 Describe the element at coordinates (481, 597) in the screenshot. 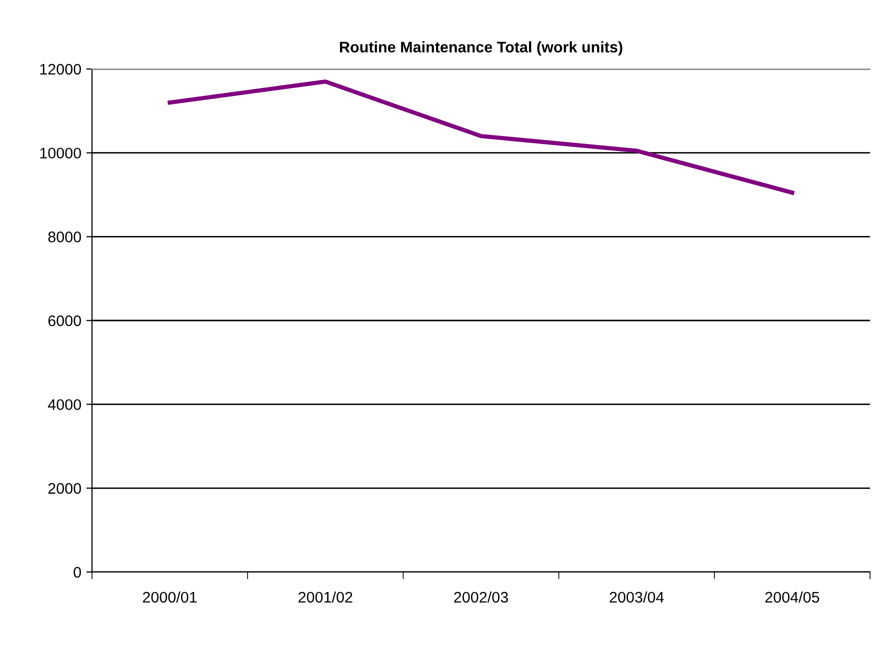

I see `x-tick-label: 2002/03` at that location.